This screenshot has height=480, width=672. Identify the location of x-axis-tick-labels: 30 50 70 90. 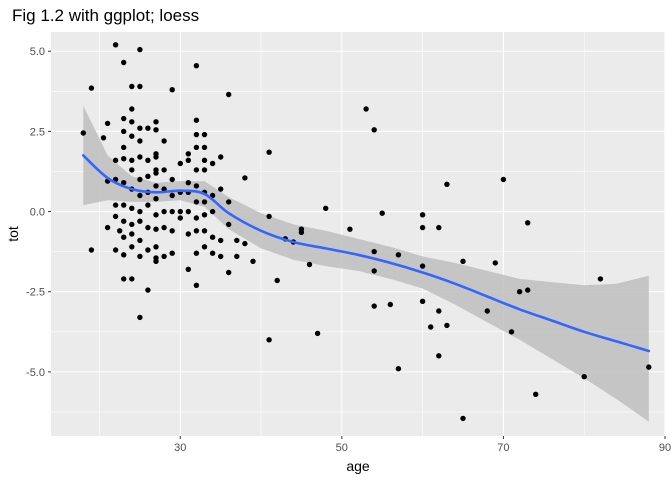
(422, 448).